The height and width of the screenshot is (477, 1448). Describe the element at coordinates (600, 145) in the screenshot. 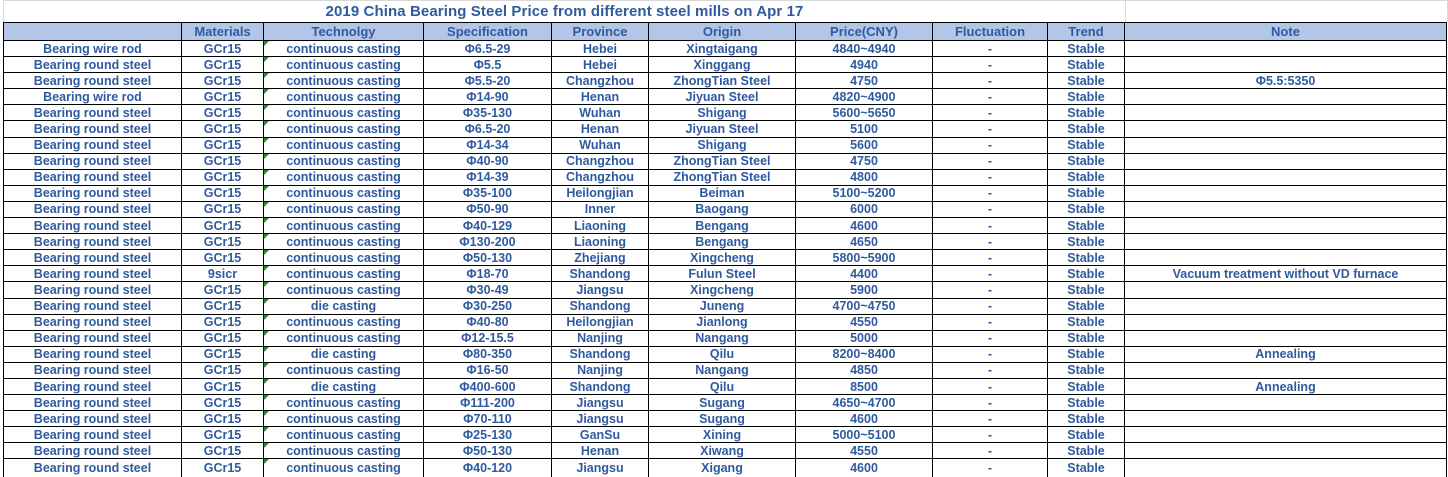

I see `cell-province: Wuhan` at that location.